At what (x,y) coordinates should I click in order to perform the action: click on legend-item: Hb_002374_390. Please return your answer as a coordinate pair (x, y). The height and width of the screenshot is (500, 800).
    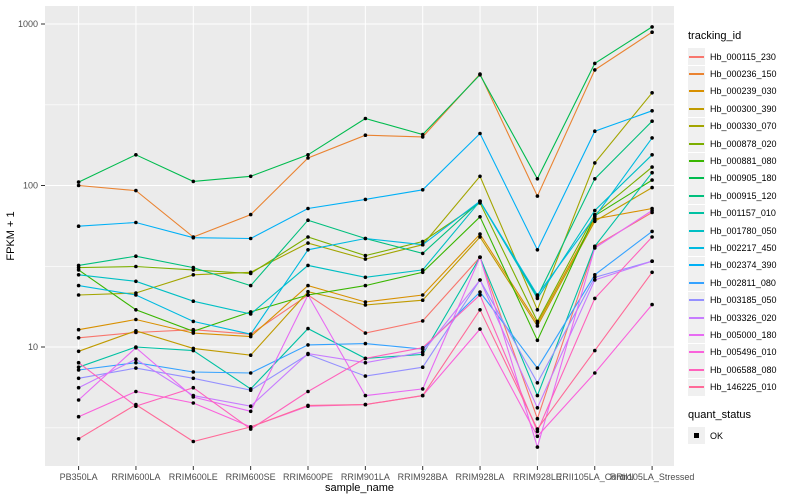
    Looking at the image, I should click on (744, 265).